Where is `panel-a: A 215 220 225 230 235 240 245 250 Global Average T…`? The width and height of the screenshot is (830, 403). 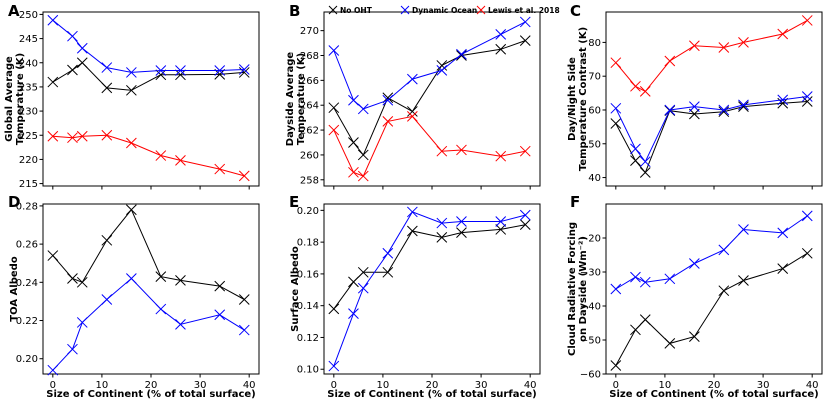 panel-a: A 215 220 225 230 235 240 245 250 Global Average T… is located at coordinates (132, 96).